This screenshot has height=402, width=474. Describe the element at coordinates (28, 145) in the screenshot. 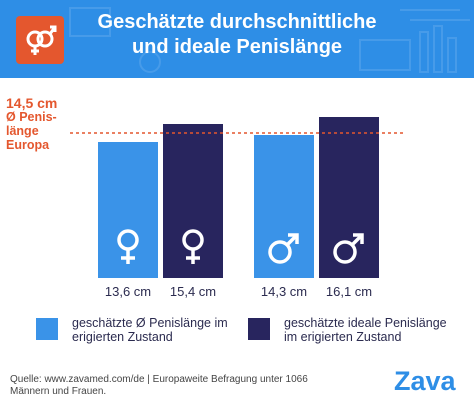

I see `reference-label-line3: Europa` at that location.